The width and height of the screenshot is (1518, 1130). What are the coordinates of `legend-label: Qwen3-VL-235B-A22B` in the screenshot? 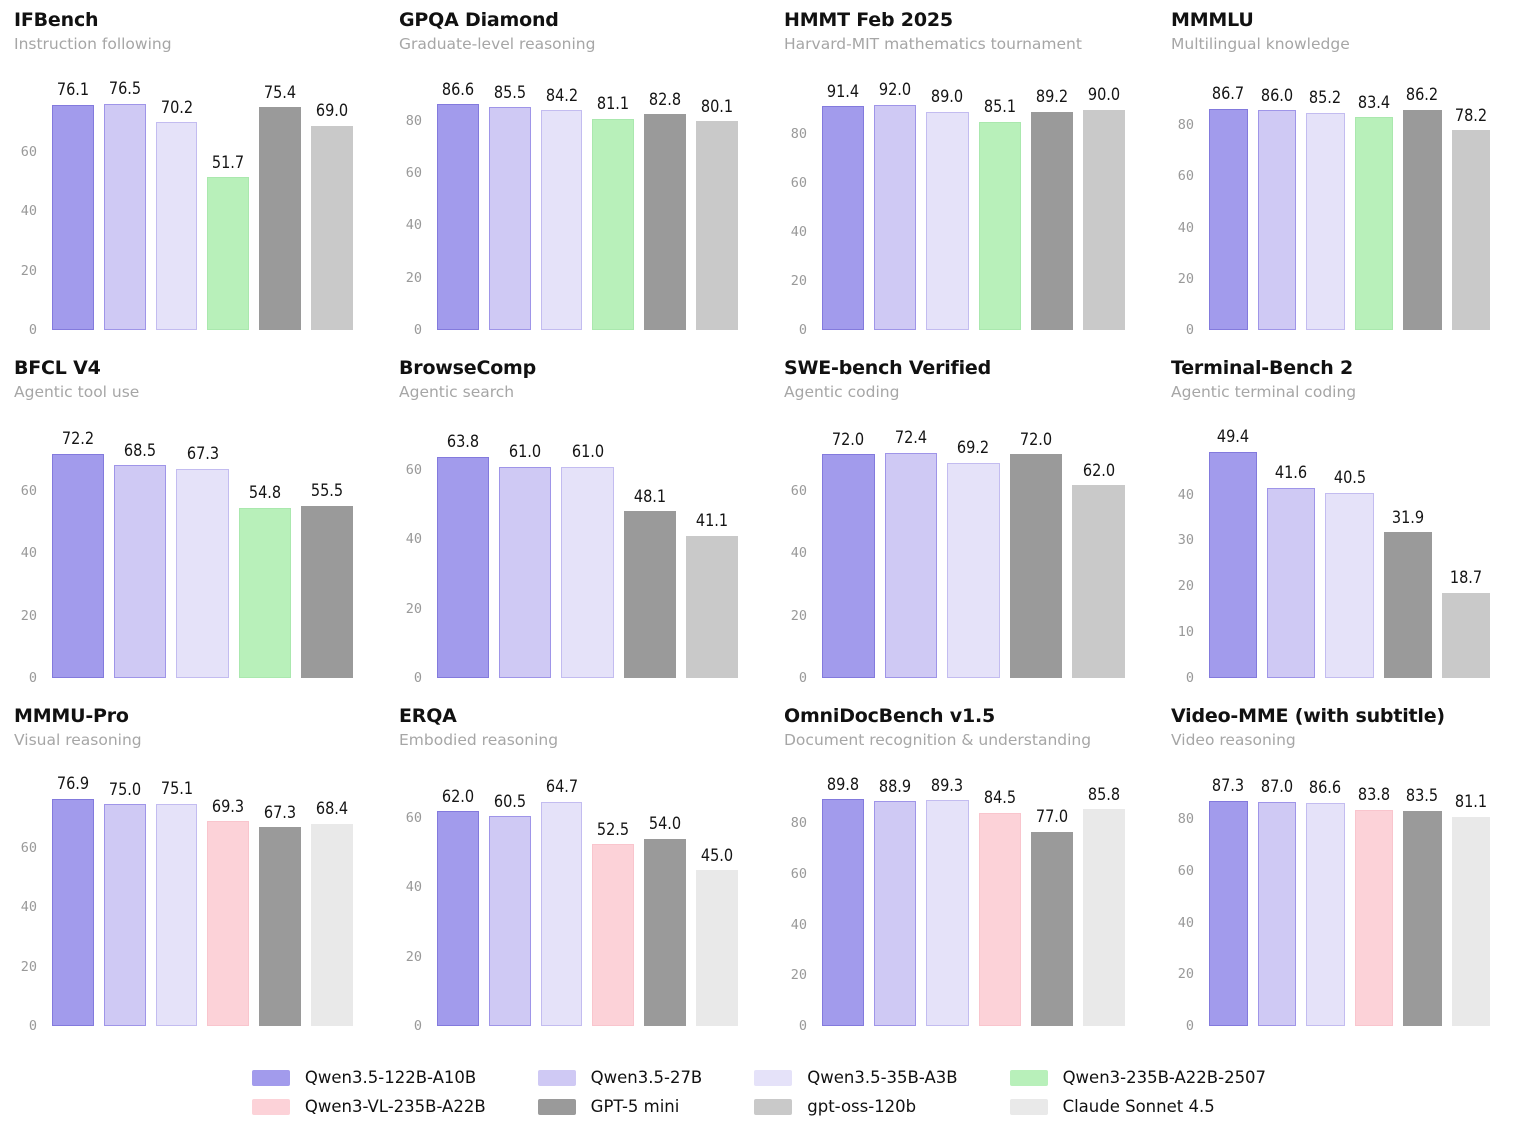 It's located at (395, 1106).